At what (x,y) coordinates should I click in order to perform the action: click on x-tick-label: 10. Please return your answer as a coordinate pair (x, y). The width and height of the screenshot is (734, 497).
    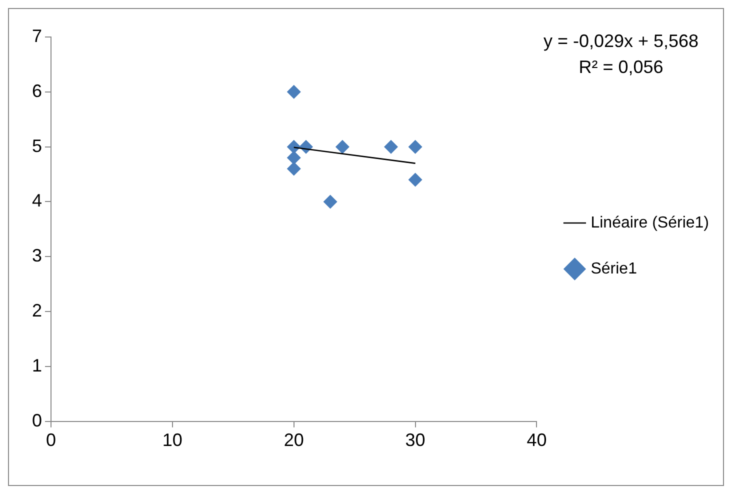
    Looking at the image, I should click on (172, 440).